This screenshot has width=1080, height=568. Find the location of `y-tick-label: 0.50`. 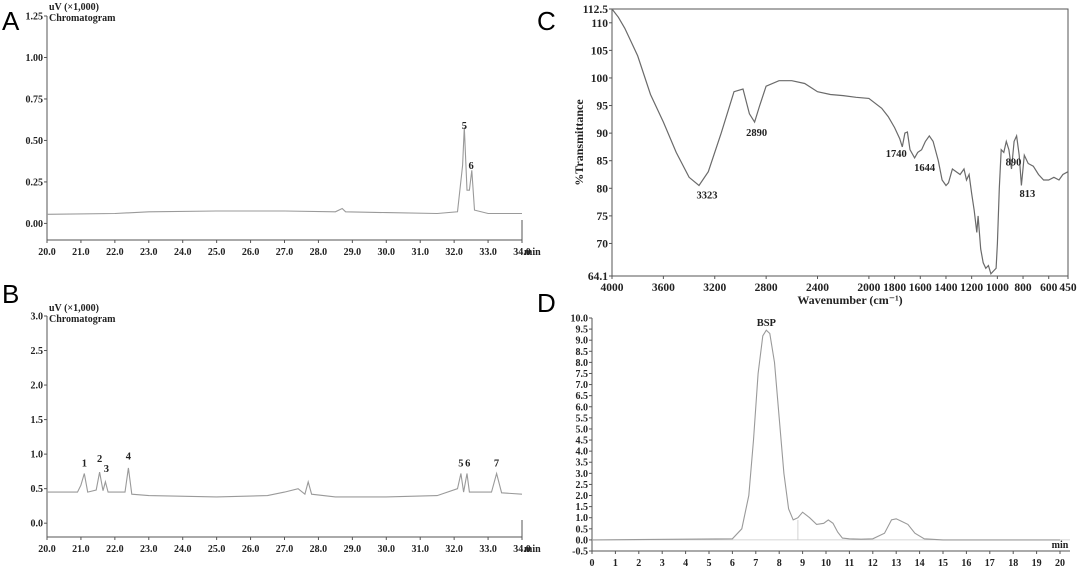

y-tick-label: 0.50 is located at coordinates (35, 141).